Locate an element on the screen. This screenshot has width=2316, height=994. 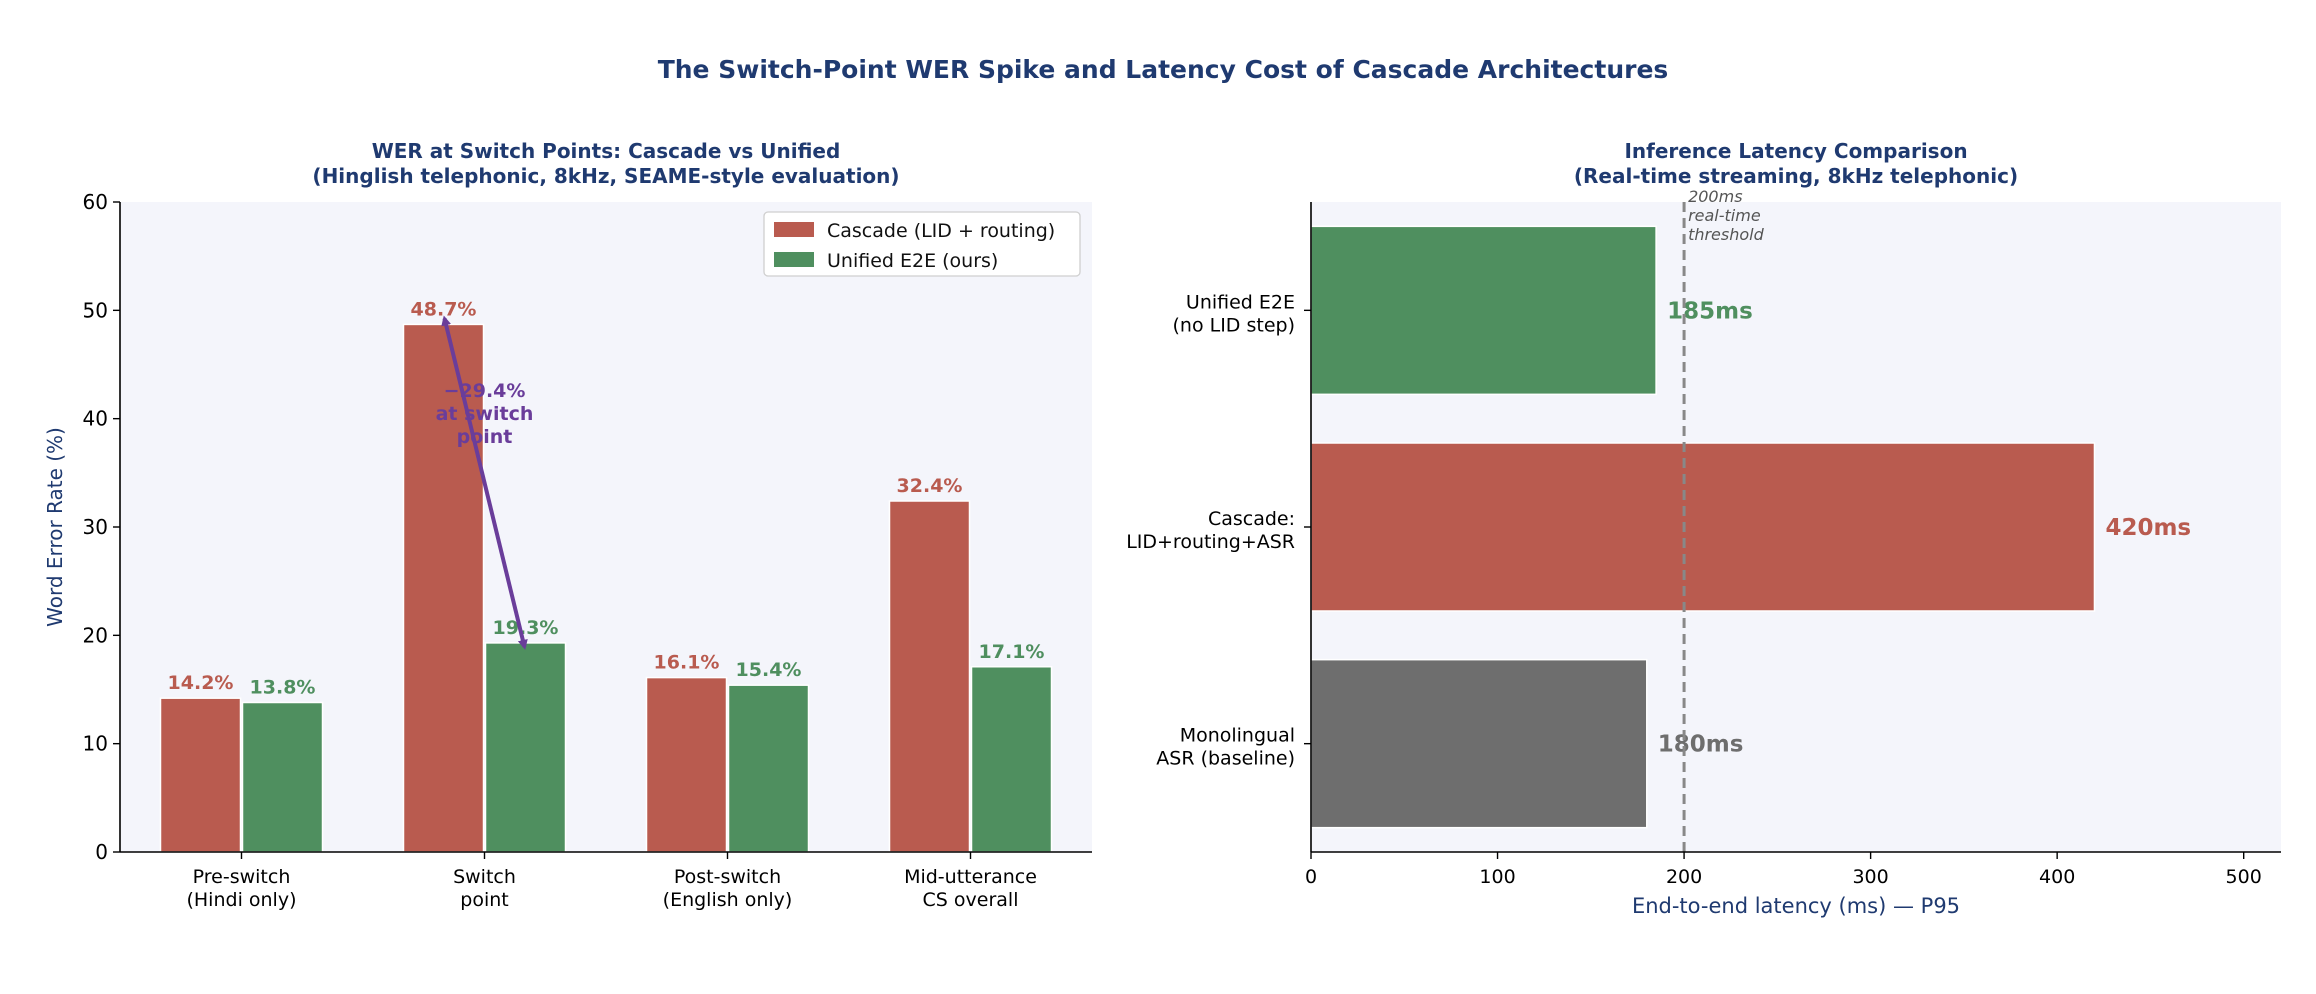
legend-label-unified: Unified E2E (ours) is located at coordinates (912, 261).